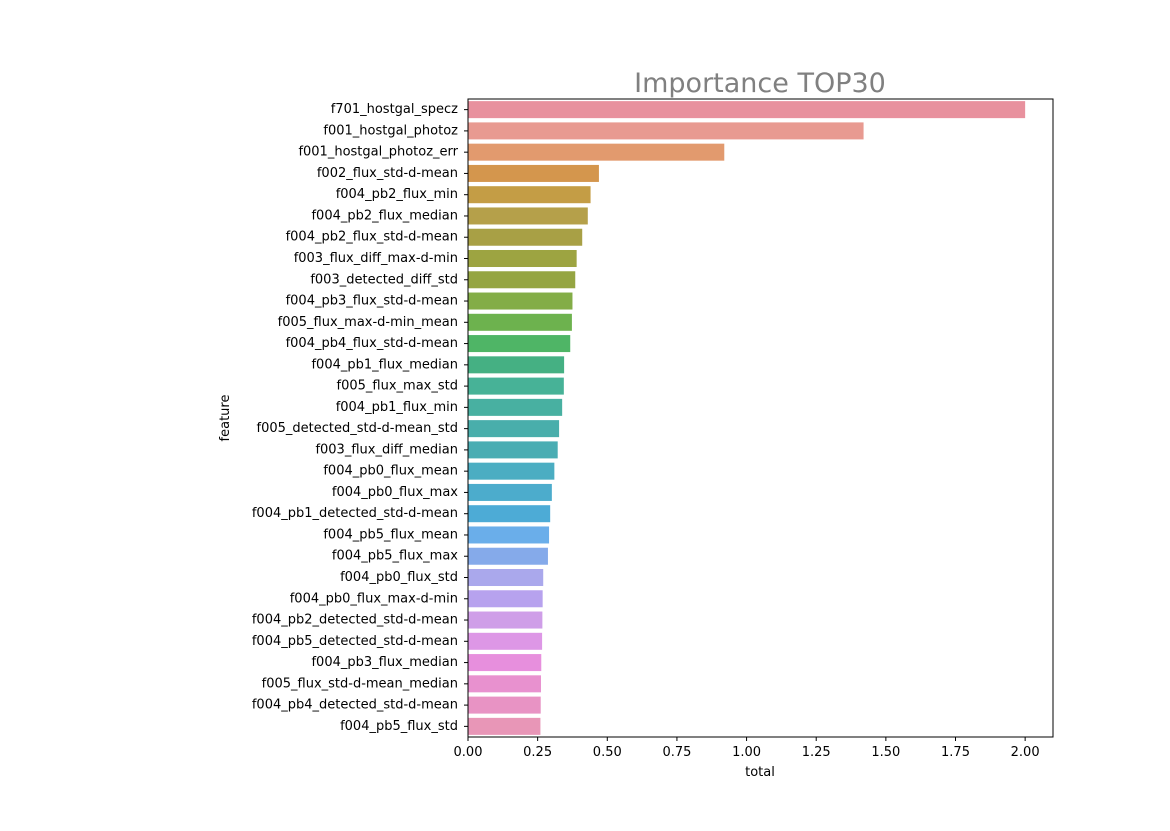  I want to click on x-tick-label: 1.25, so click(816, 752).